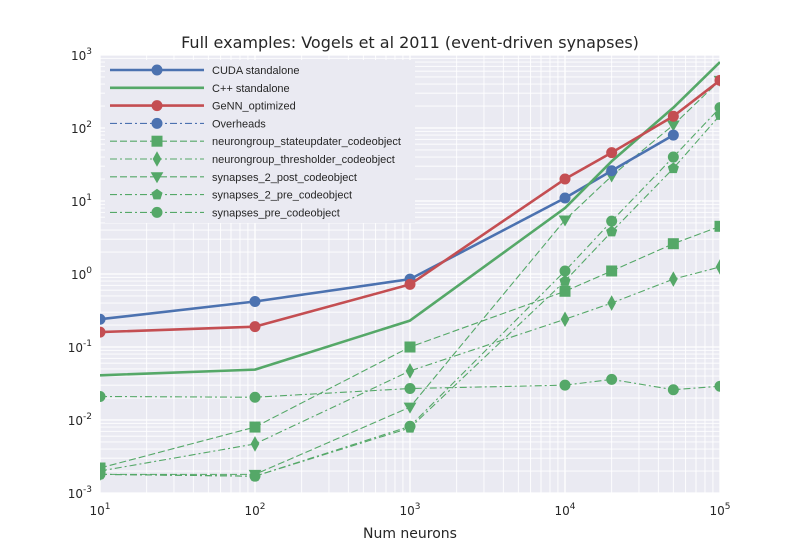 Image resolution: width=800 pixels, height=550 pixels. Describe the element at coordinates (81, 128) in the screenshot. I see `y-tick-label: 10²` at that location.